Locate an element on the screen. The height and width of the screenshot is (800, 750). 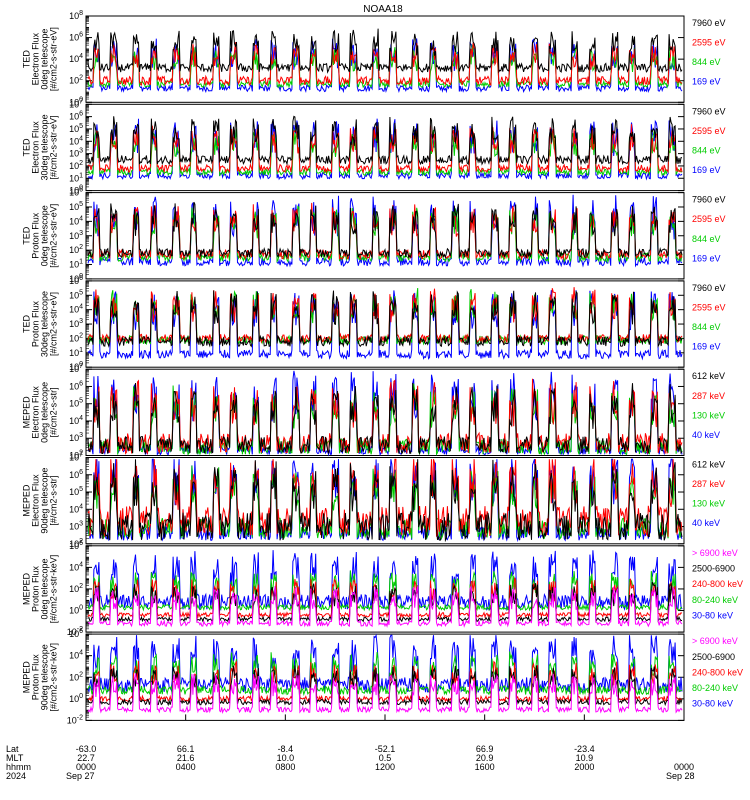
footer-lat: 66.9 is located at coordinates (485, 749).